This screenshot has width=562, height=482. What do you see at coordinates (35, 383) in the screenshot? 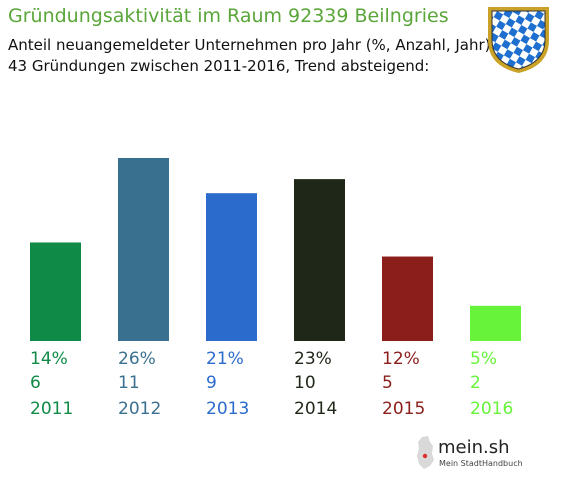
I see `count-label-2011: 6` at bounding box center [35, 383].